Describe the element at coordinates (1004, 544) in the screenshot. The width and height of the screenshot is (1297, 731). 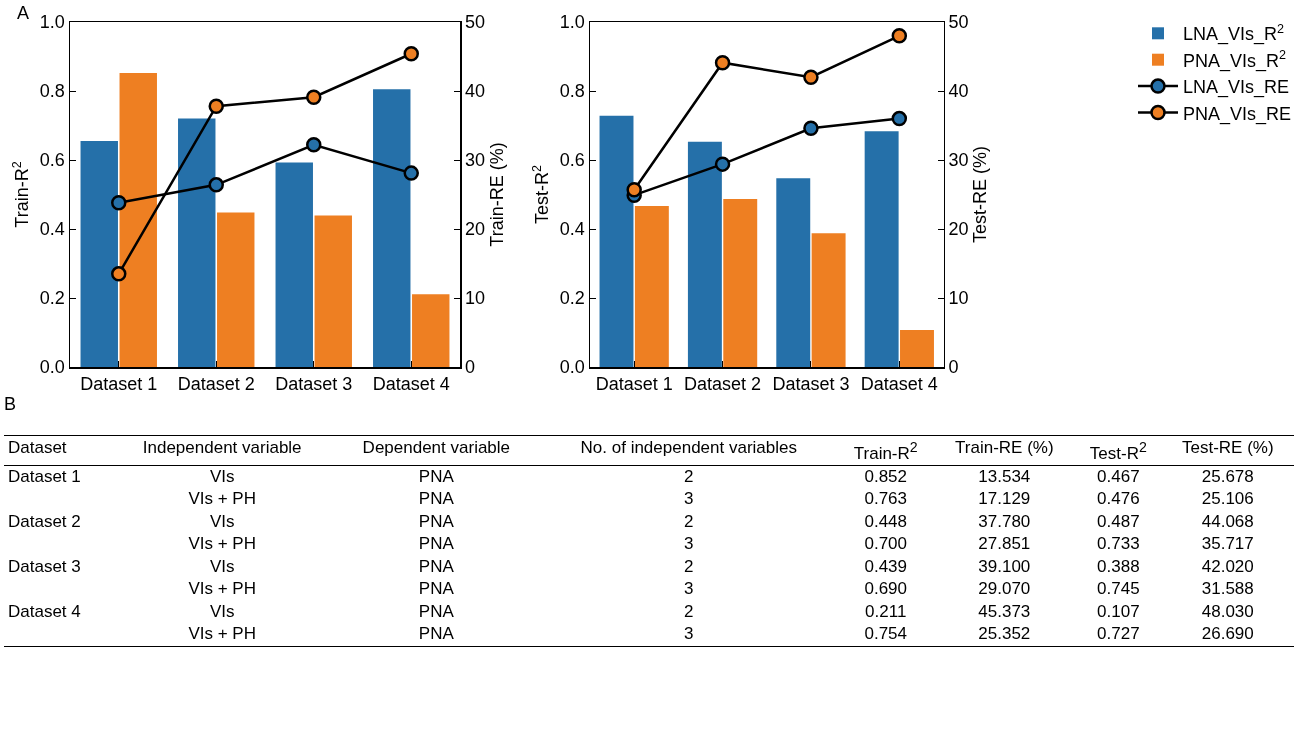
I see `text: 27.851` at that location.